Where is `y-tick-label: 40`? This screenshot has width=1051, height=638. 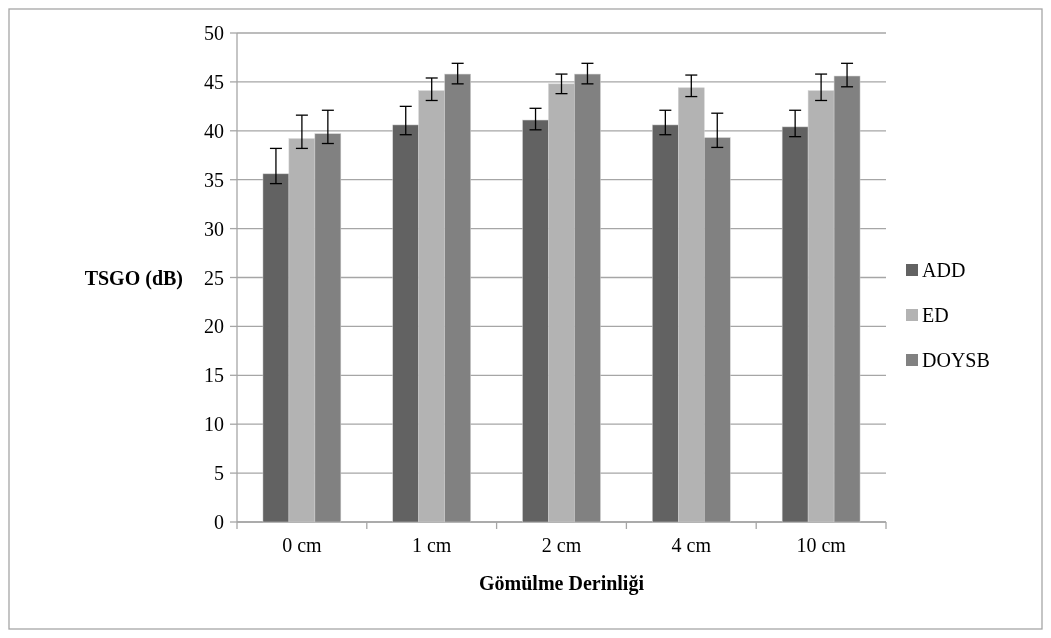
y-tick-label: 40 is located at coordinates (214, 130).